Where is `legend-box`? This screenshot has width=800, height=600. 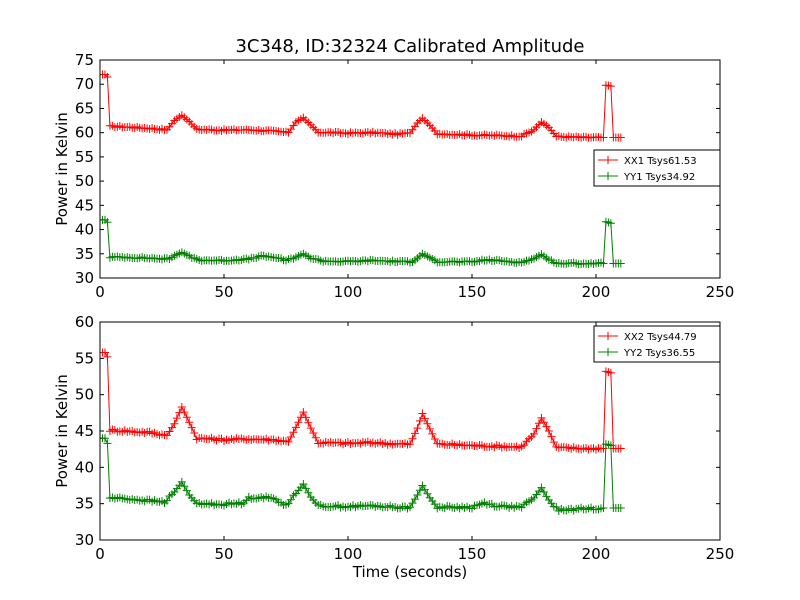
legend-box is located at coordinates (657, 168).